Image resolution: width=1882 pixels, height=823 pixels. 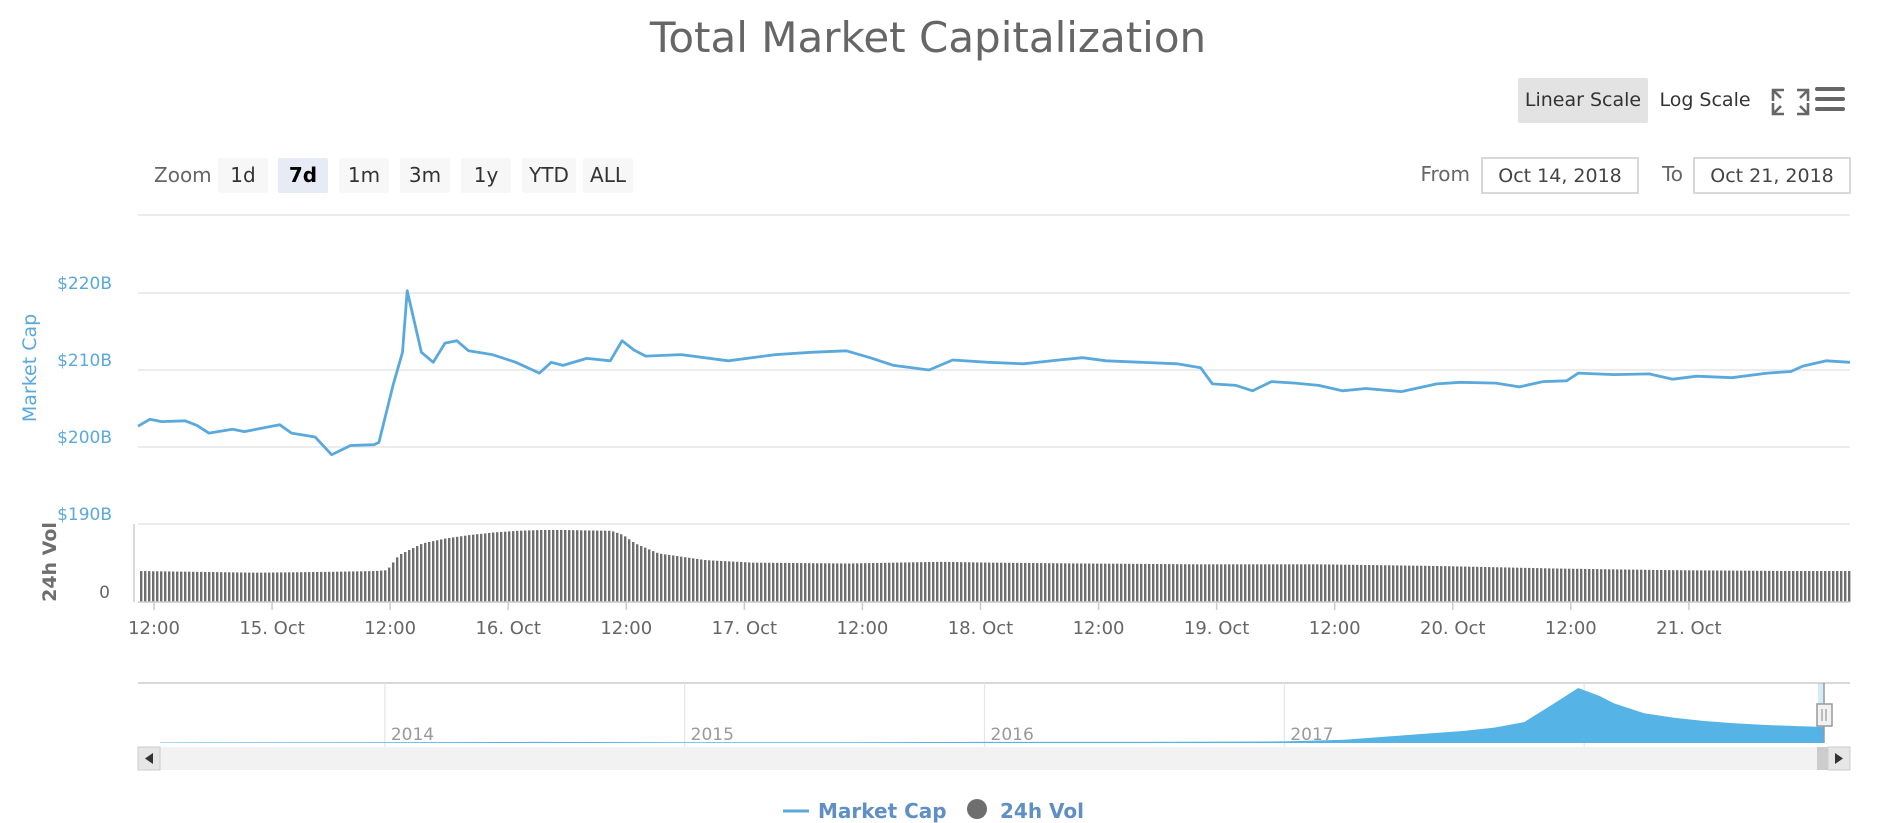 What do you see at coordinates (183, 175) in the screenshot?
I see `zoom-label: Zoom` at bounding box center [183, 175].